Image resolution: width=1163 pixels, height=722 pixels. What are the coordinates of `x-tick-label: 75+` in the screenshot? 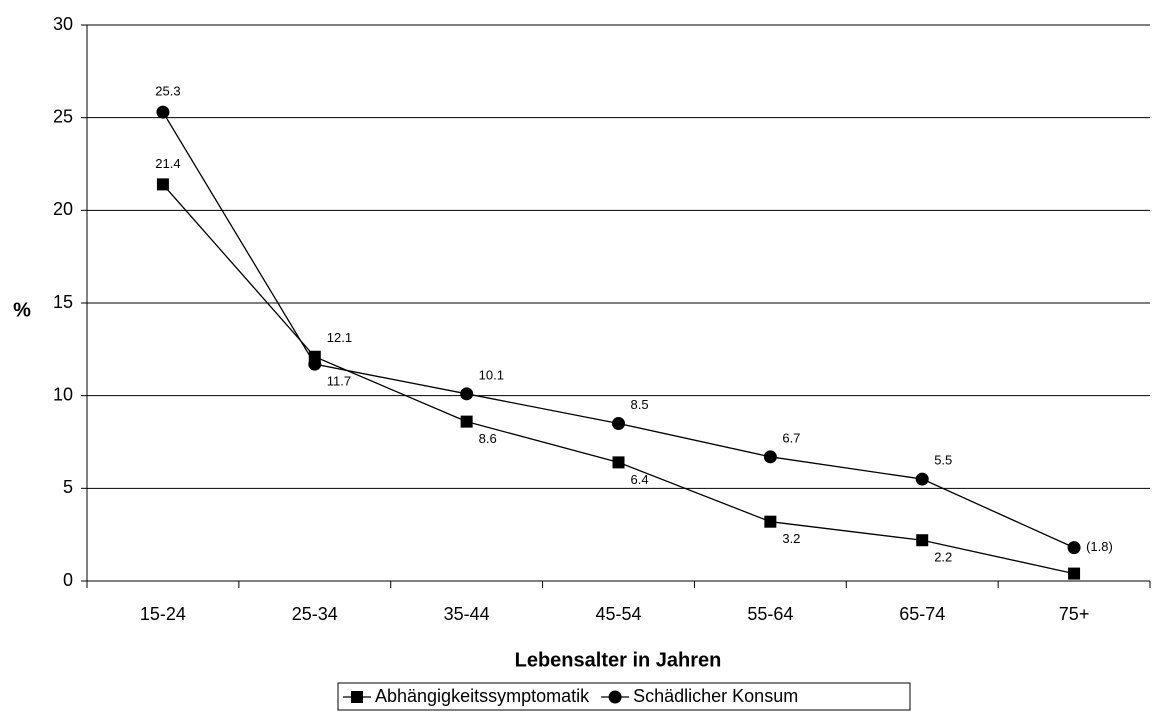 It's located at (1074, 614).